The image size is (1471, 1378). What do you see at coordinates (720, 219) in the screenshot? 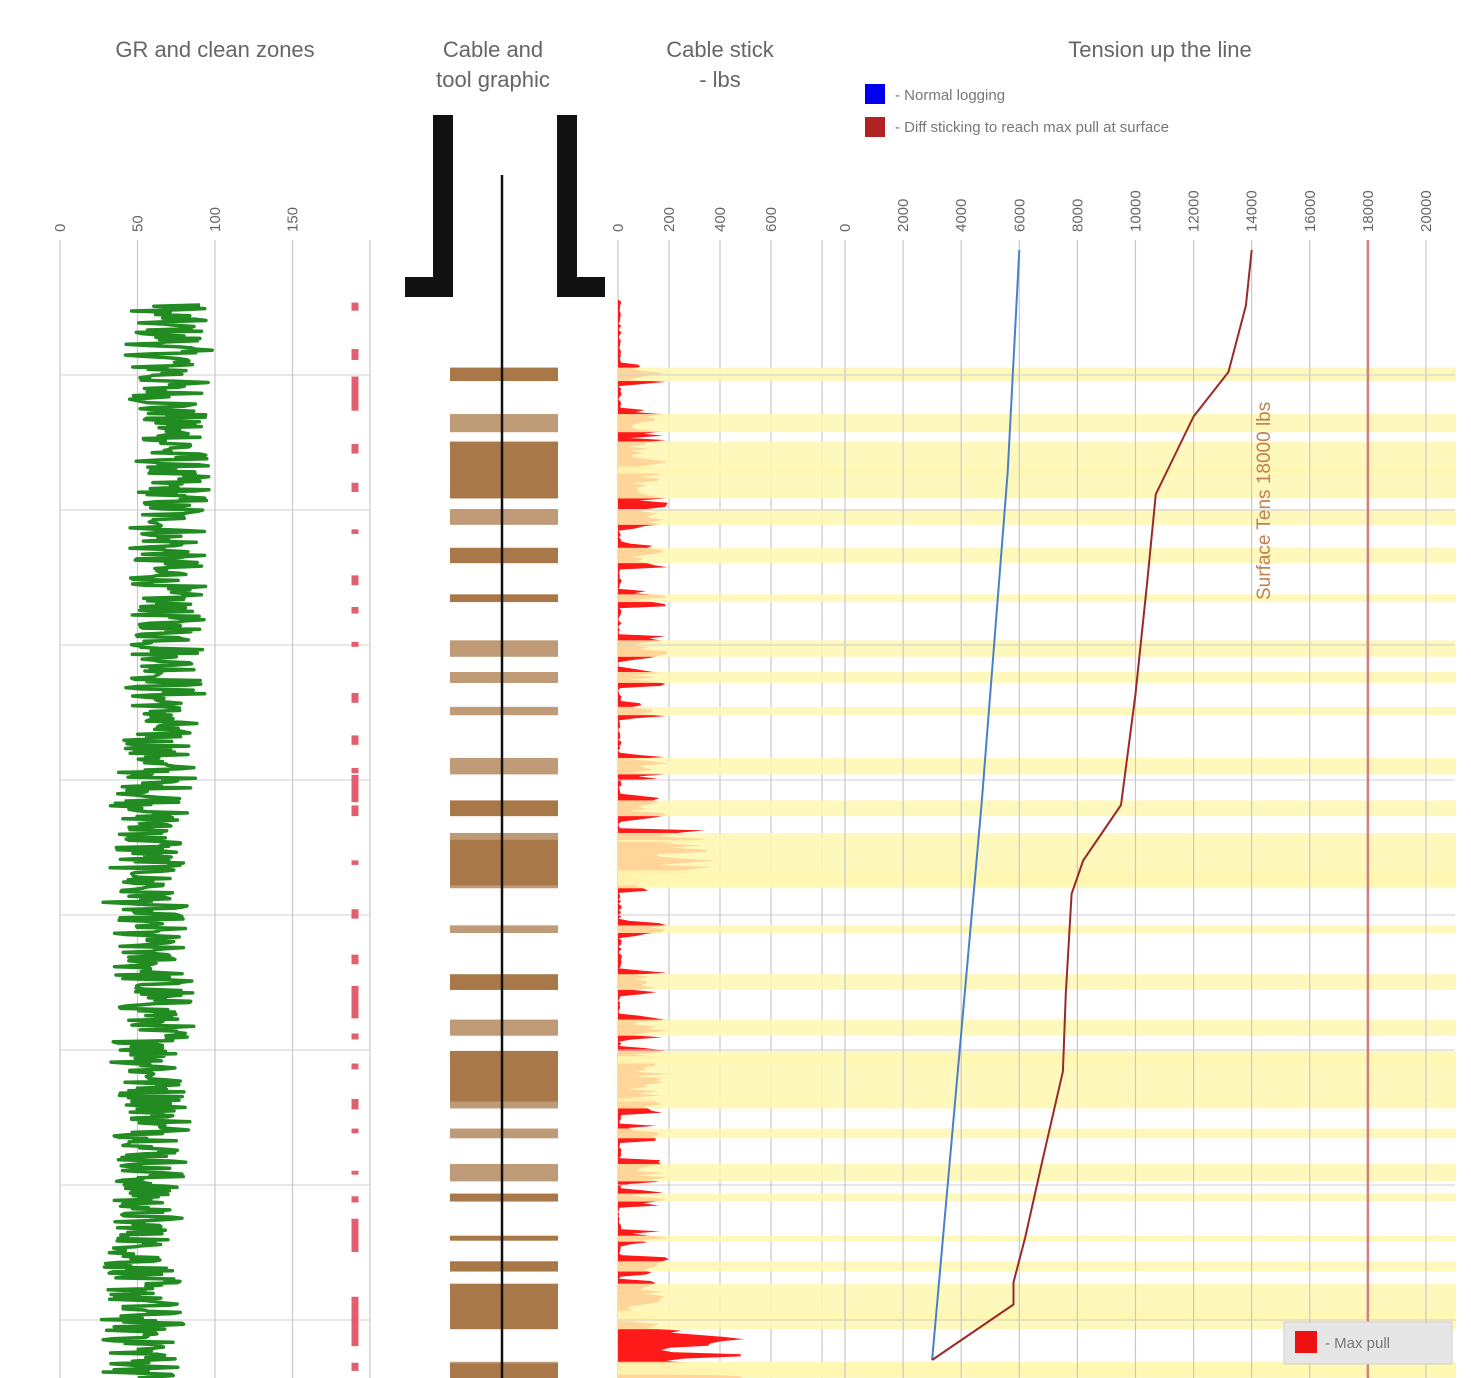
I see `stick-tick-label: 400` at bounding box center [720, 219].